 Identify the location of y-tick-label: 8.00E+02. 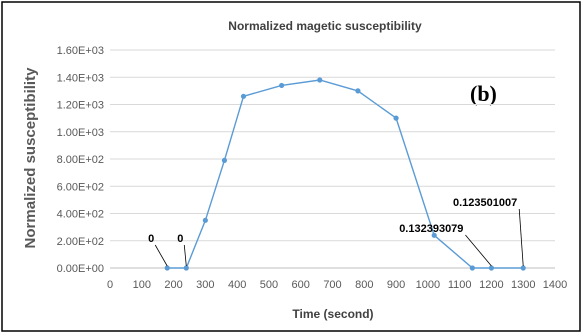
(80, 160).